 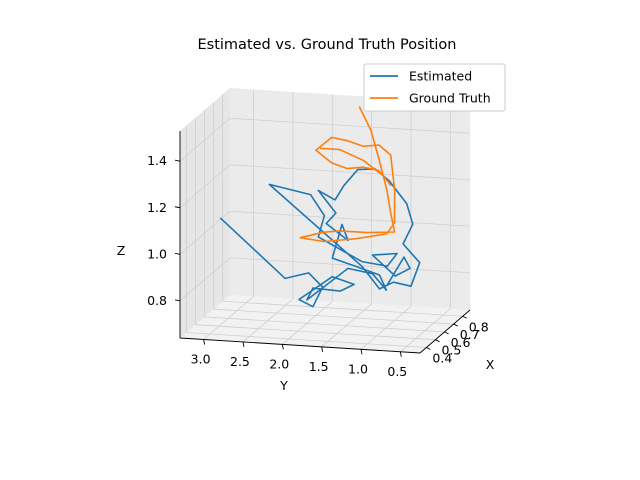 What do you see at coordinates (452, 350) in the screenshot?
I see `x-tick-label: 0.5` at bounding box center [452, 350].